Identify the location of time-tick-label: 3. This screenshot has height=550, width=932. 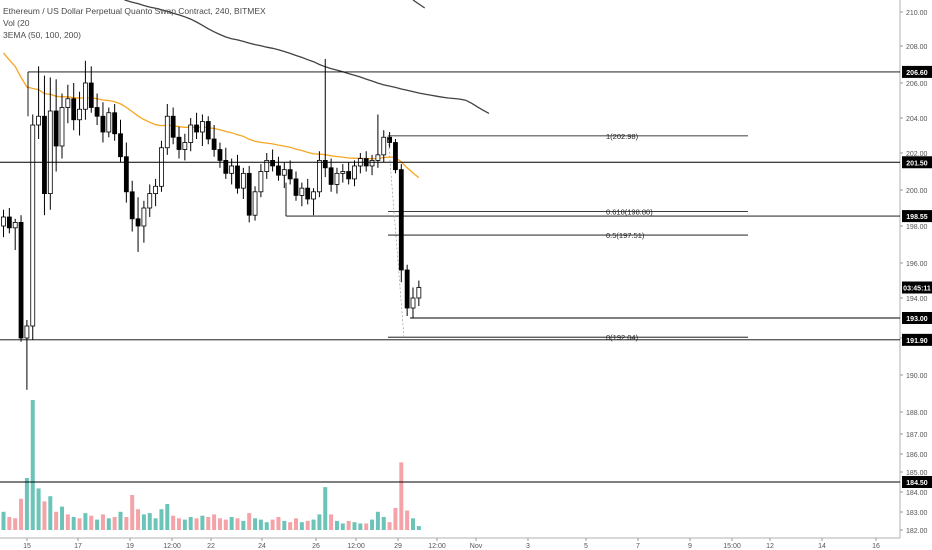
(528, 546).